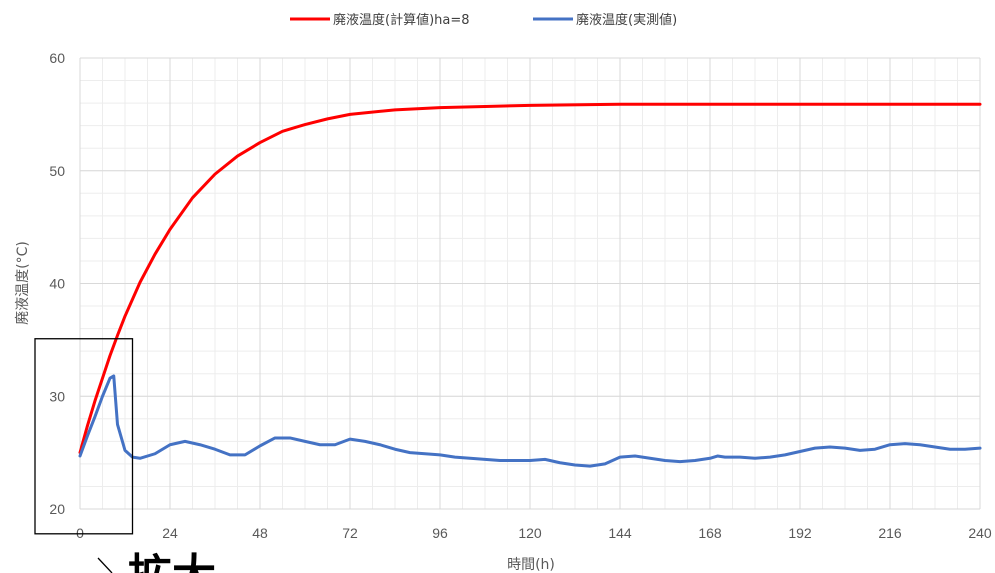 Image resolution: width=995 pixels, height=573 pixels. What do you see at coordinates (710, 533) in the screenshot?
I see `x-tick-label: 168` at bounding box center [710, 533].